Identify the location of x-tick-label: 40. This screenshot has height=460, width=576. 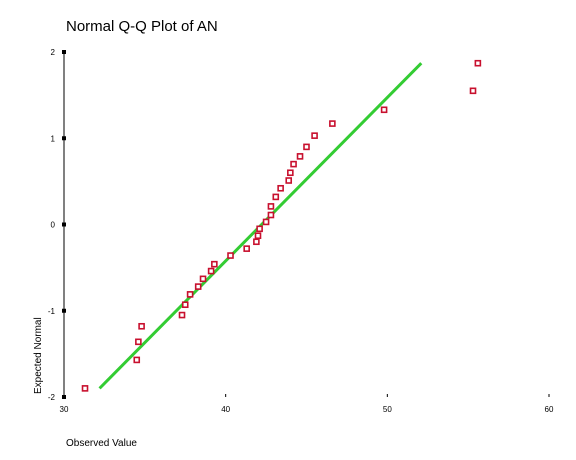
(225, 409).